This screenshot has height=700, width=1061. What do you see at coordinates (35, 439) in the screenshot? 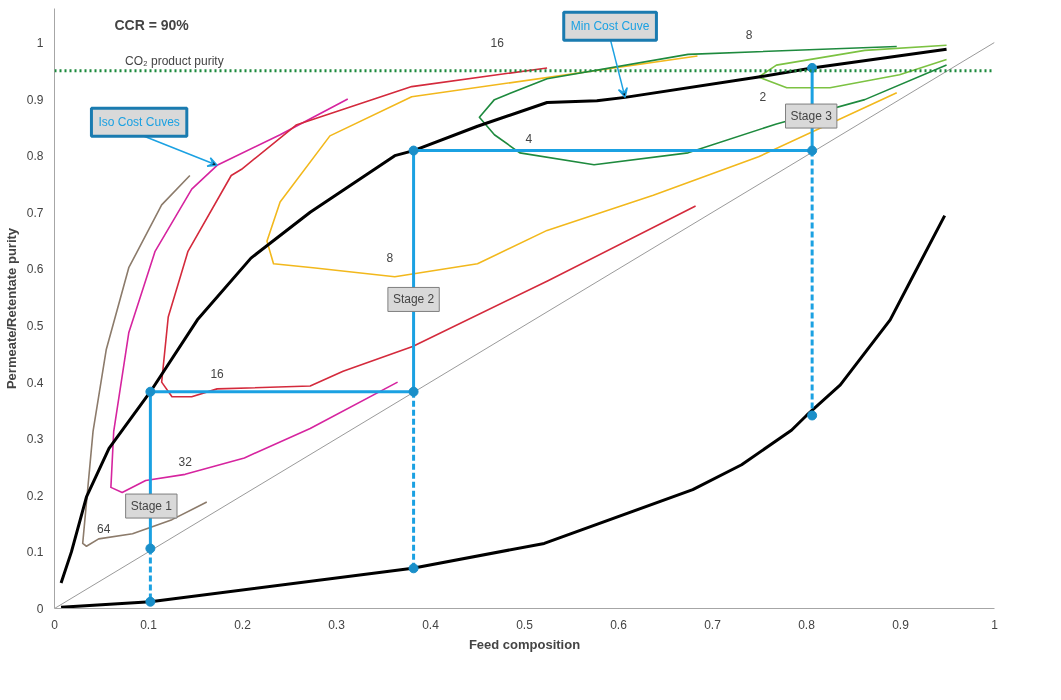
I see `y-tick-label: 0.3` at bounding box center [35, 439].